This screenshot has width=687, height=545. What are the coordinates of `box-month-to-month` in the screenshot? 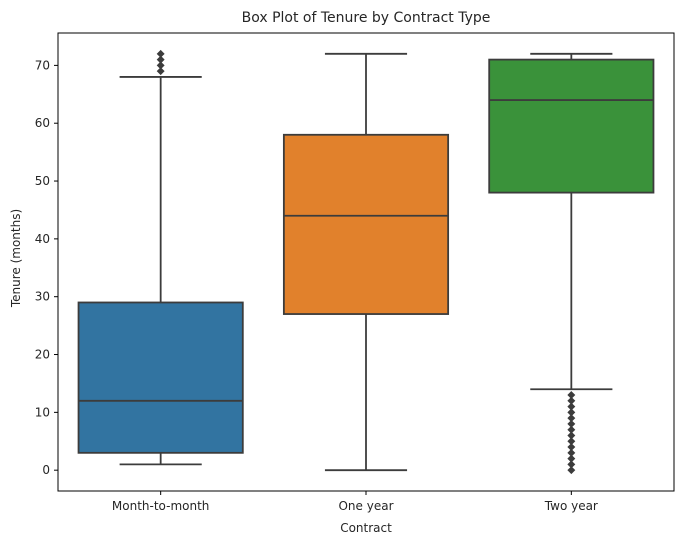 It's located at (160, 377).